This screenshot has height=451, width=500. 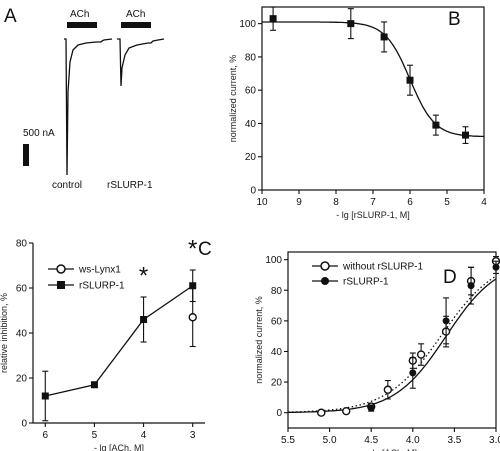 What do you see at coordinates (330, 440) in the screenshot?
I see `x-tick-label: 5.0` at bounding box center [330, 440].